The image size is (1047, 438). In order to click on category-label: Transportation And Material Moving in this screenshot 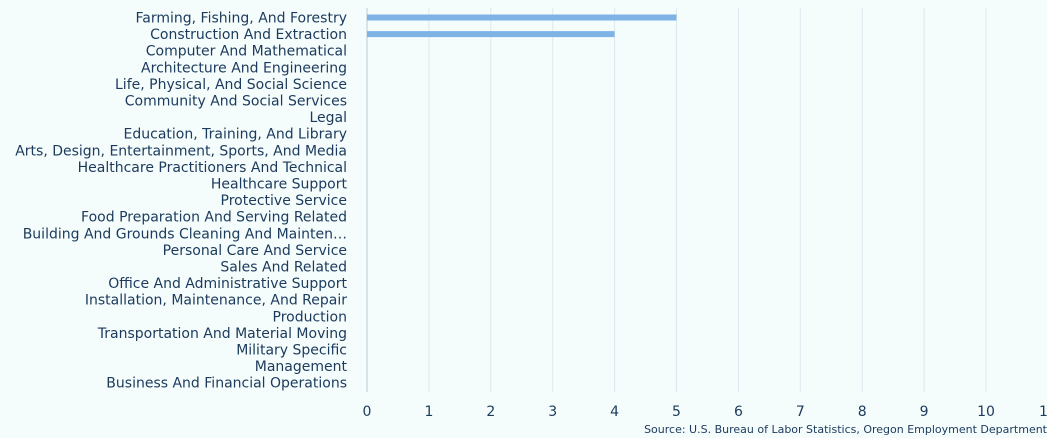, I will do `click(222, 334)`.